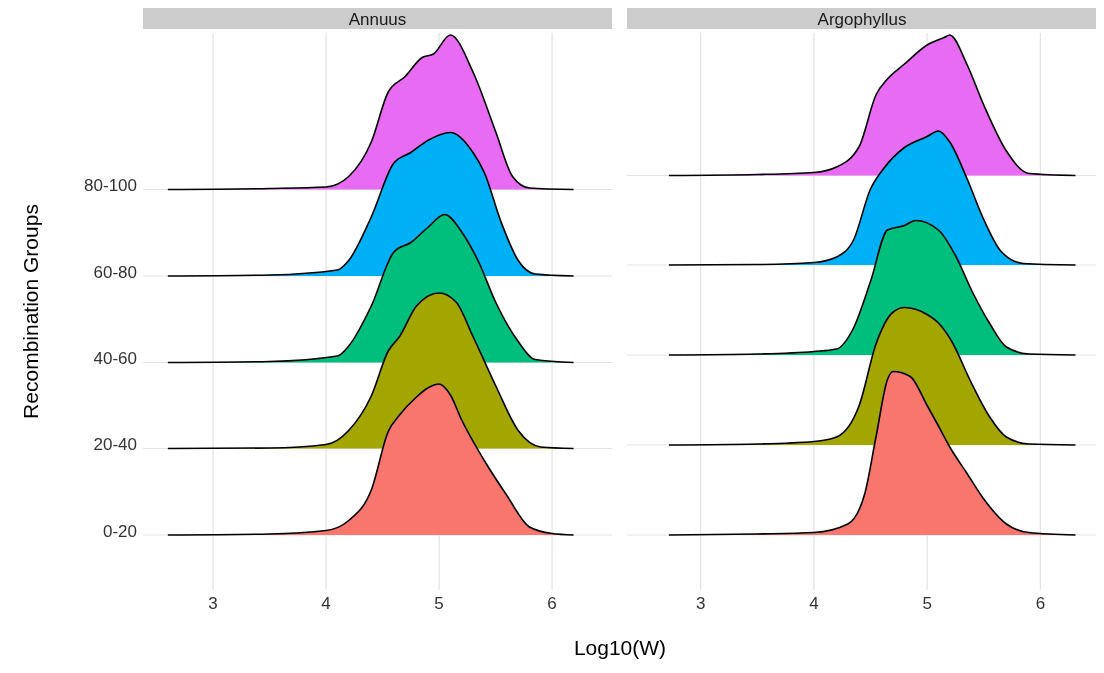  Describe the element at coordinates (115, 272) in the screenshot. I see `series-label: 60-80` at that location.